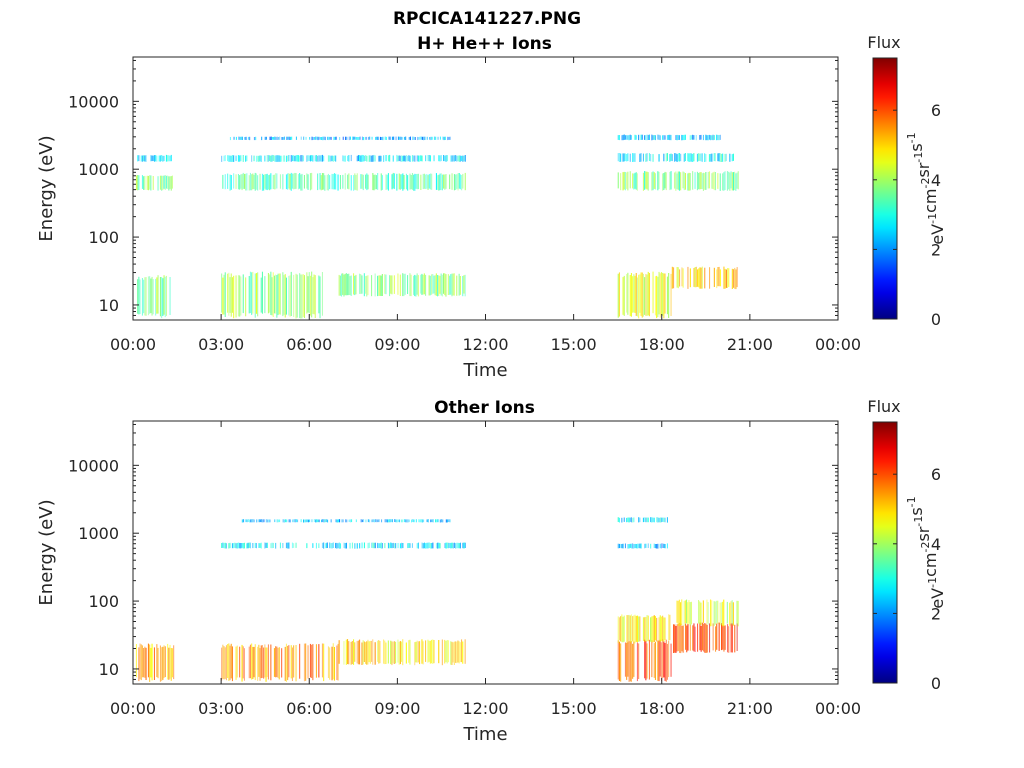 The image size is (1024, 768). I want to click on panel-title: H+ He++ Ions, so click(484, 44).